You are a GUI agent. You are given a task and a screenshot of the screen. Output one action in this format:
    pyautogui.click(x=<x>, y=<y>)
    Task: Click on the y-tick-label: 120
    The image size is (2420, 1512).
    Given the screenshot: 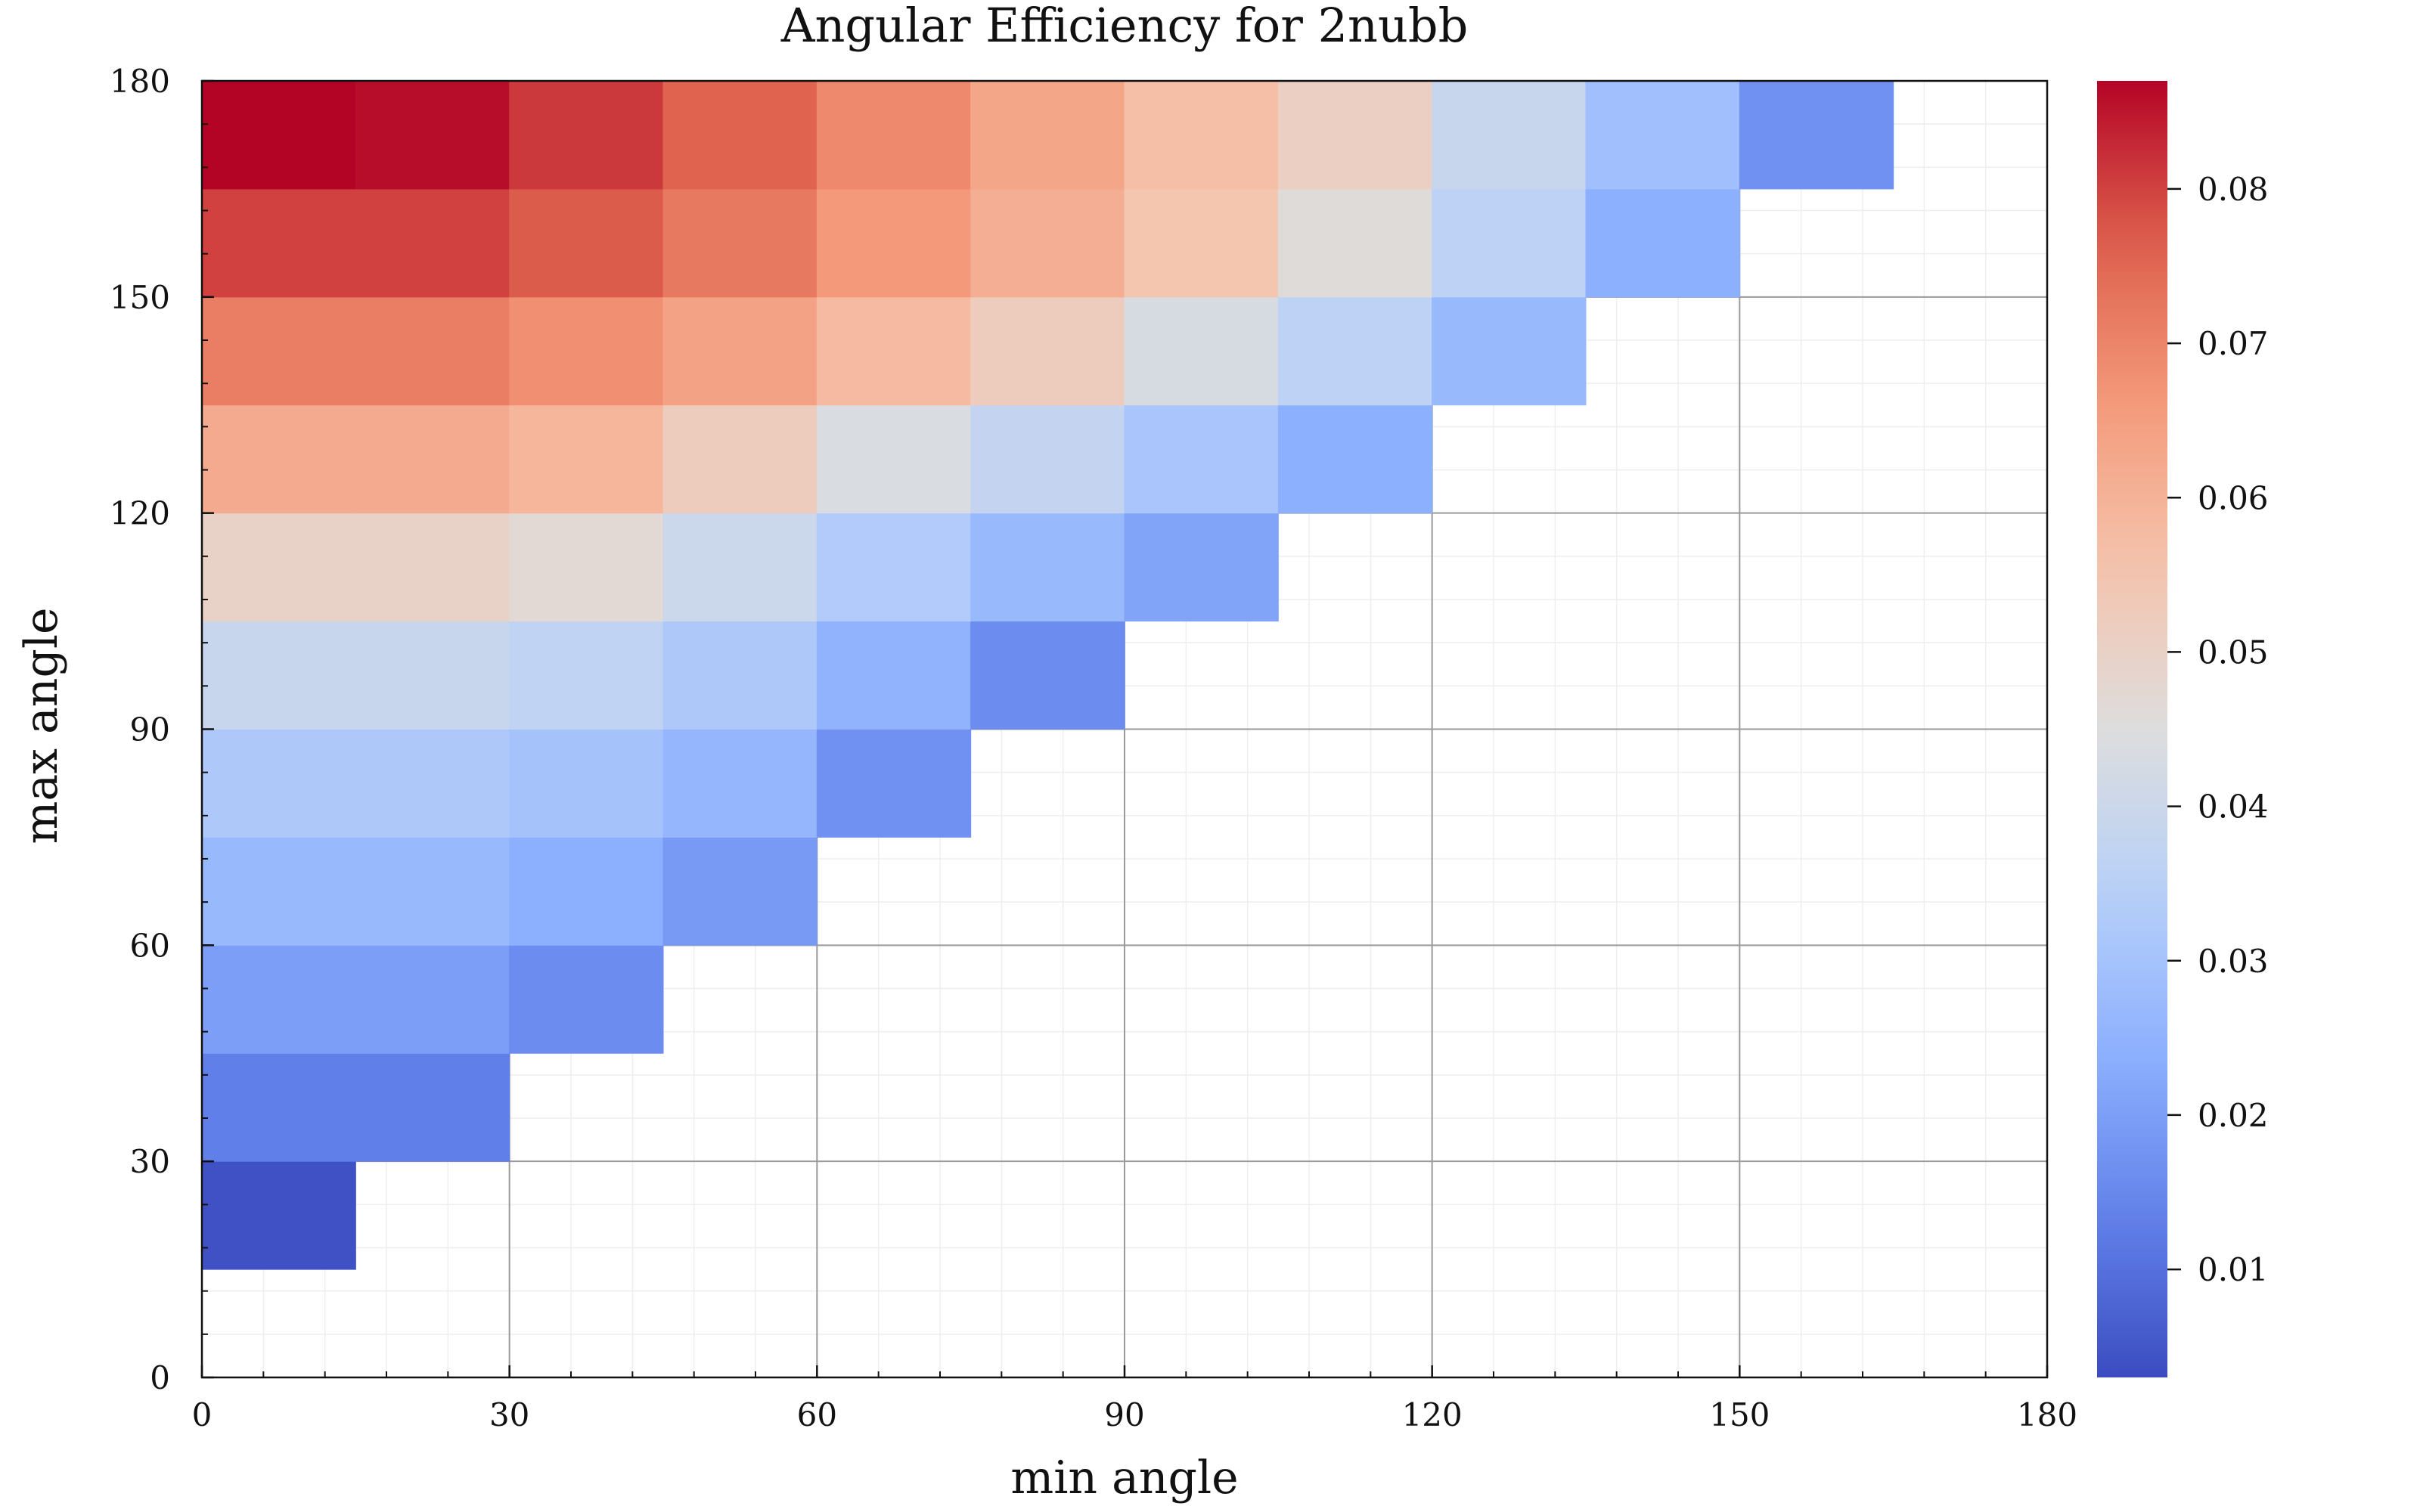 What is the action you would take?
    pyautogui.click(x=140, y=513)
    